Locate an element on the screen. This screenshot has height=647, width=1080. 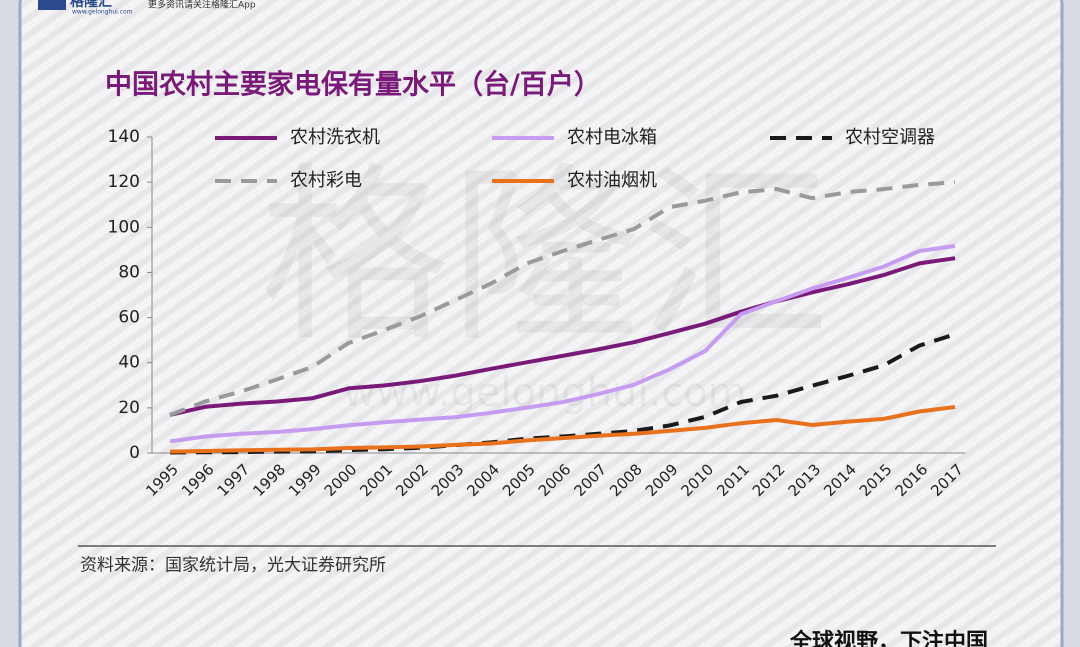
y-tick-label: 100 is located at coordinates (124, 227).